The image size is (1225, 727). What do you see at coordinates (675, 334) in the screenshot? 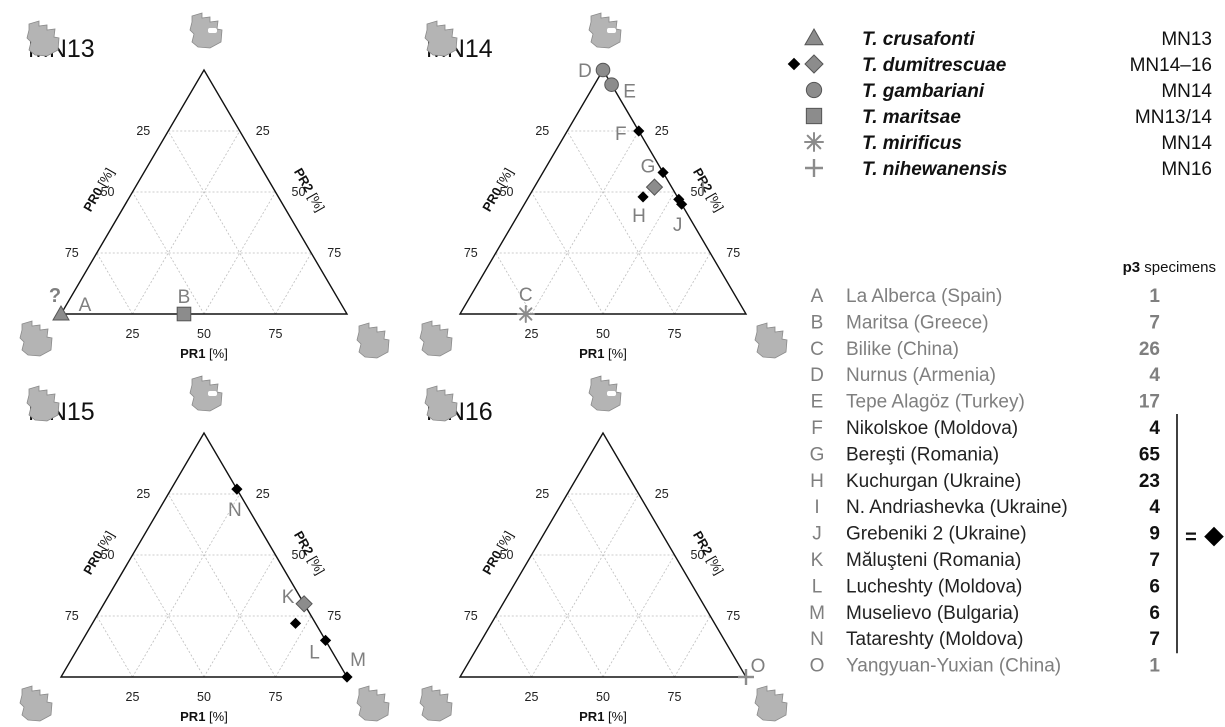
I see `tick-label-bottom: 75` at bounding box center [675, 334].